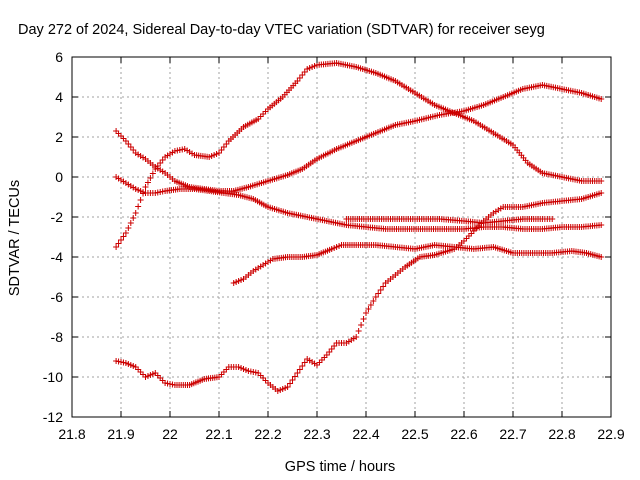  I want to click on x-tick-label: 21.9, so click(120, 434).